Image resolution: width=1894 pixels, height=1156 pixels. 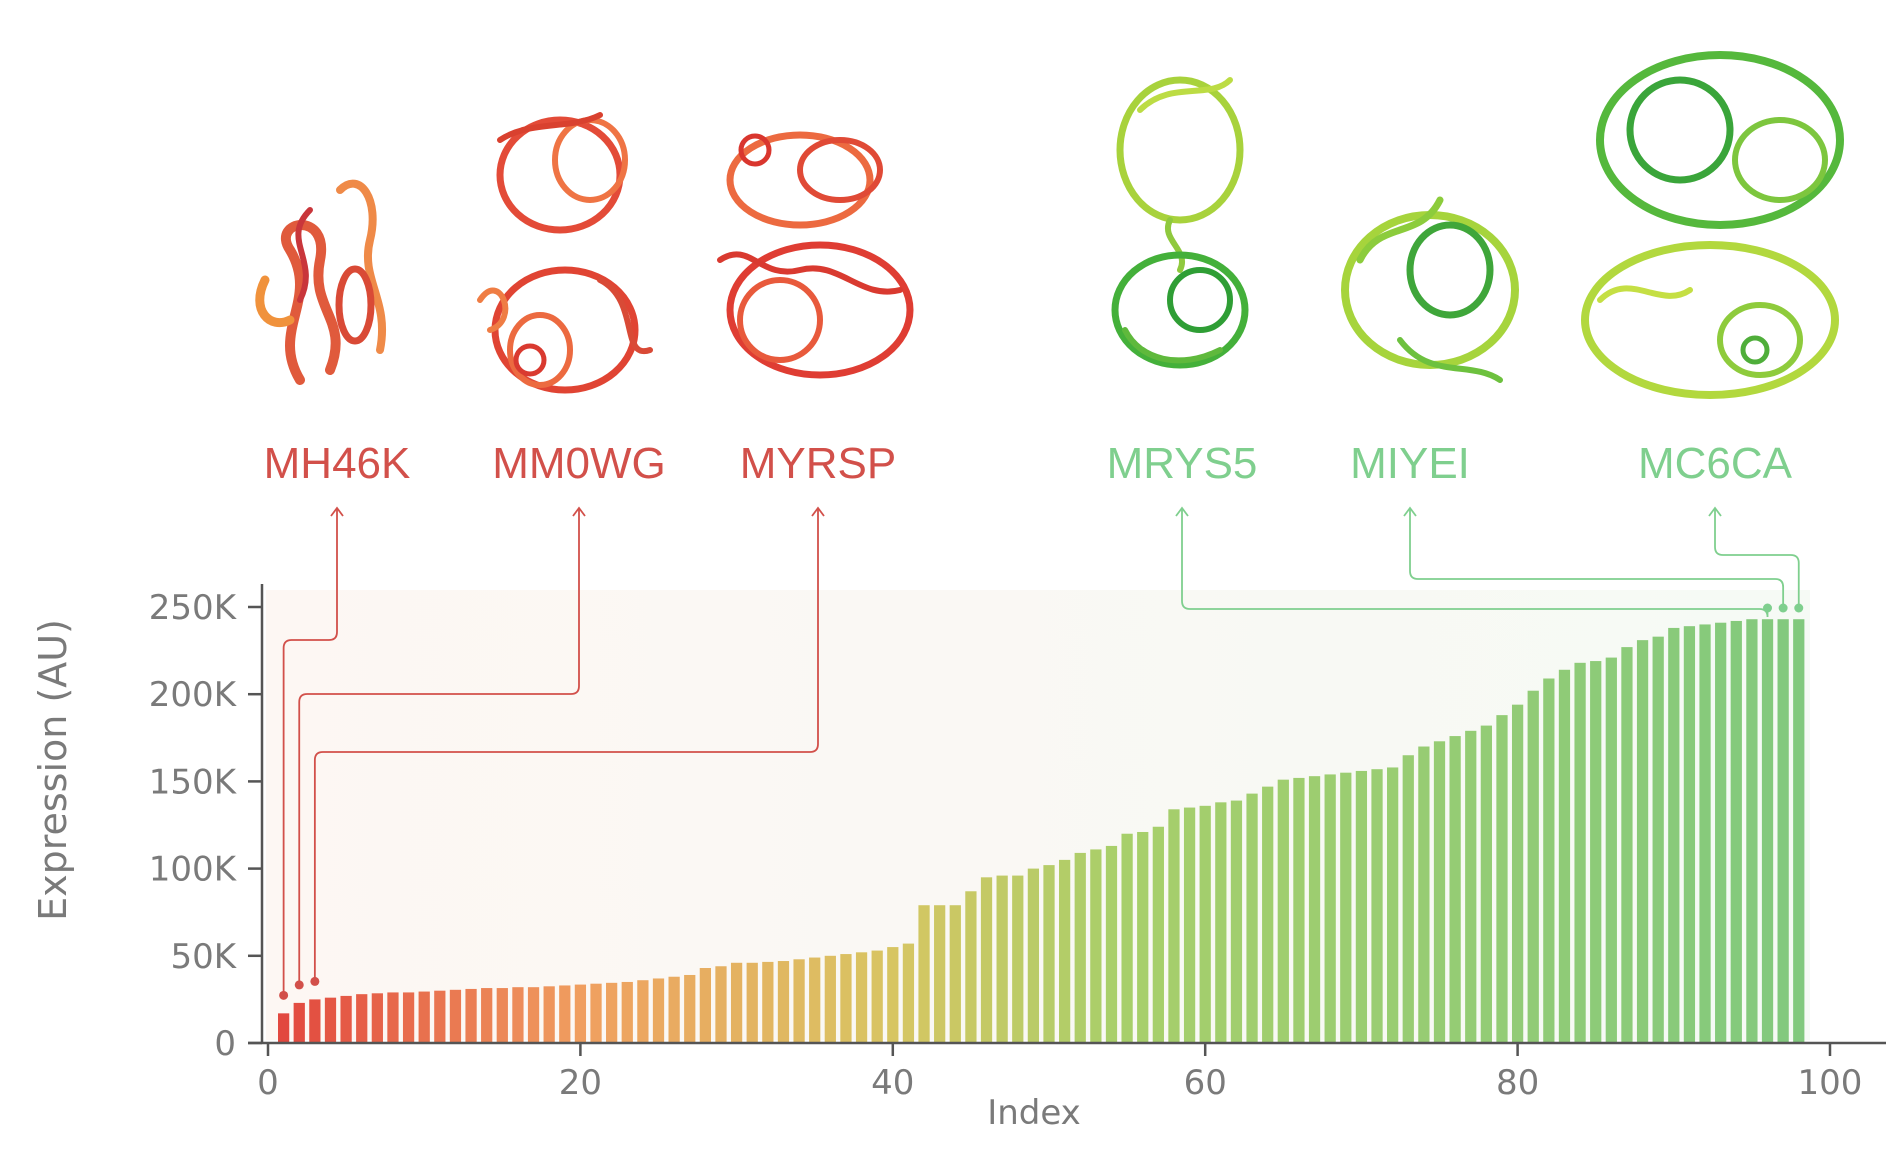 I want to click on x-tick-label: 20, so click(x=580, y=1083).